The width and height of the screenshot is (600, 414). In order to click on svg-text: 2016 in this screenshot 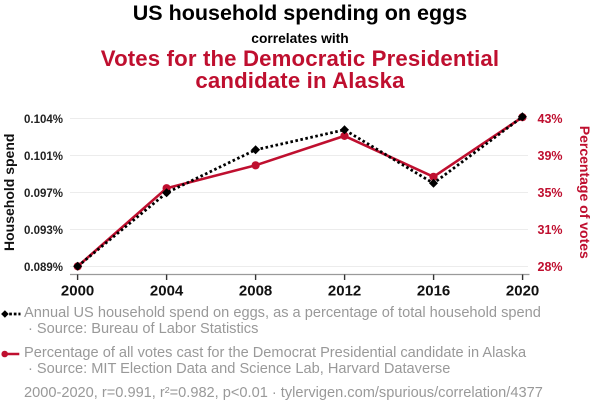, I will do `click(433, 291)`.